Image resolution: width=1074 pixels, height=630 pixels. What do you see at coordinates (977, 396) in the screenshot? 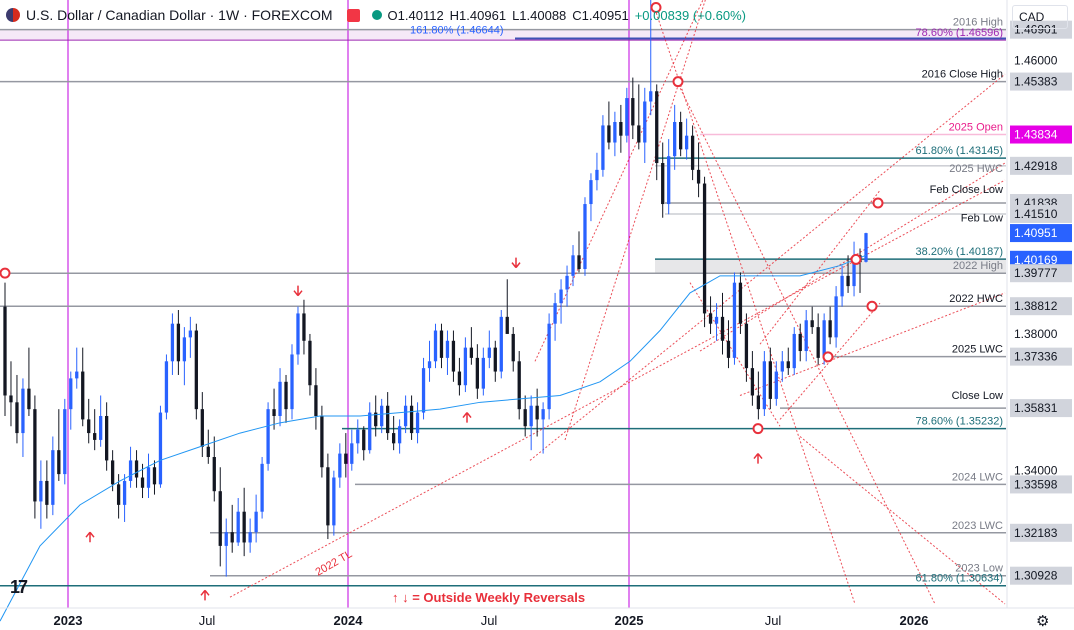
I see `level-label: Close Low` at bounding box center [977, 396].